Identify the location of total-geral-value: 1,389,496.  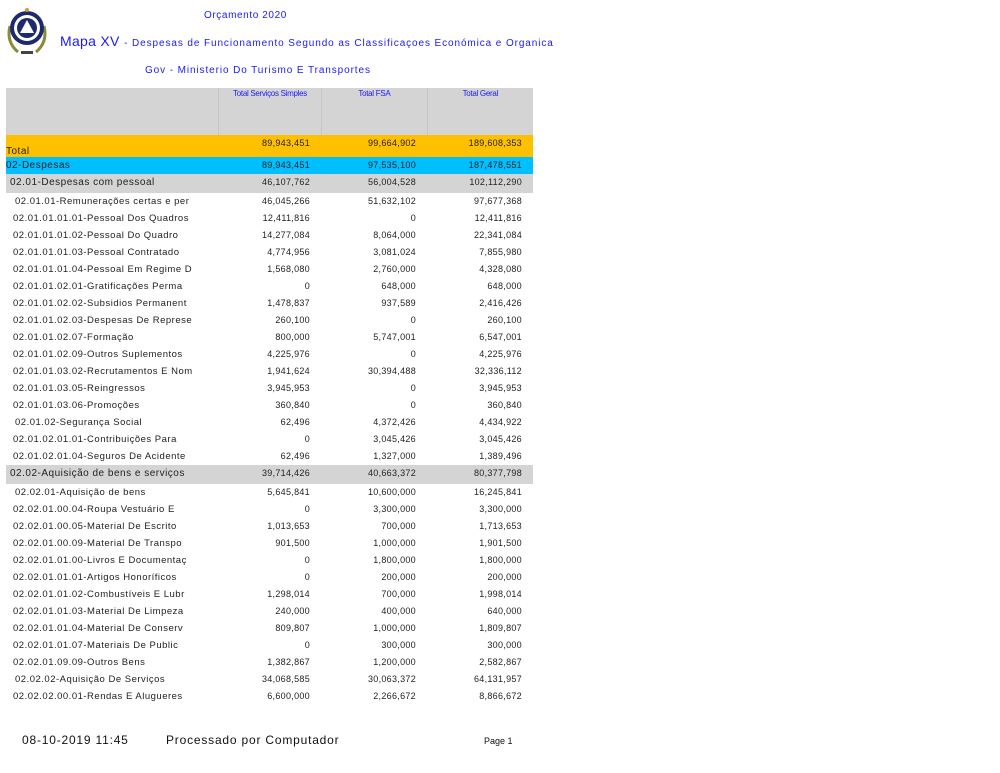
(500, 456).